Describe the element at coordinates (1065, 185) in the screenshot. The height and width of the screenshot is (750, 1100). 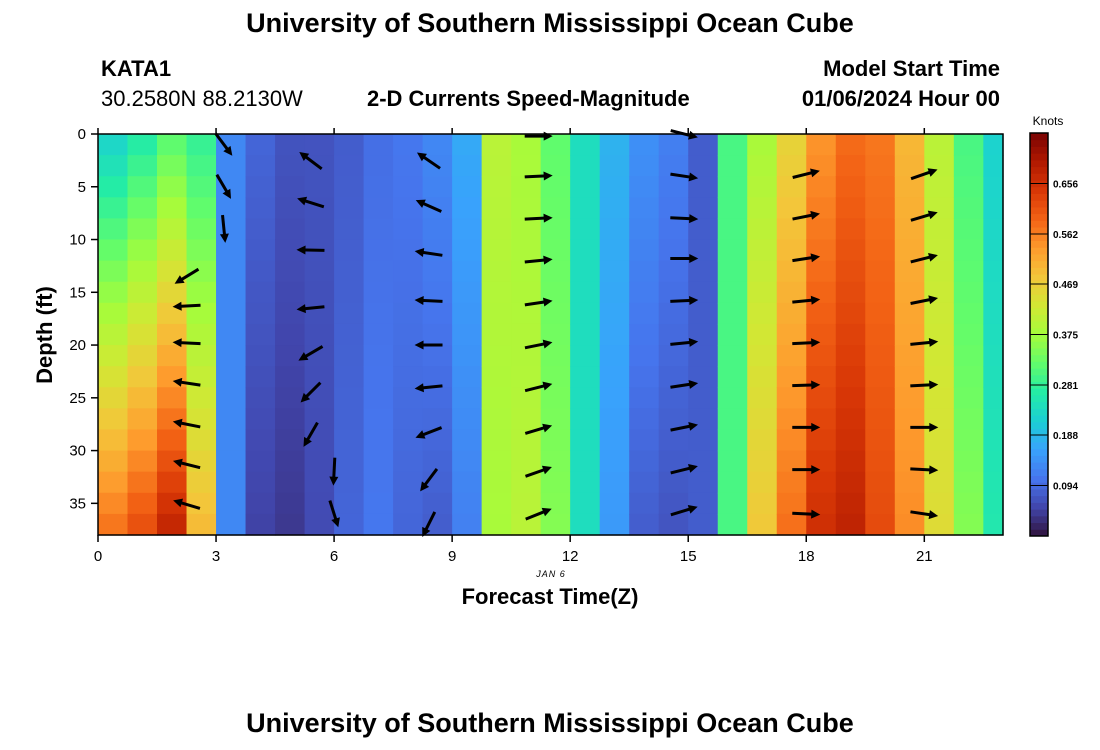
I see `colorbar-tick-label: 0.656` at that location.